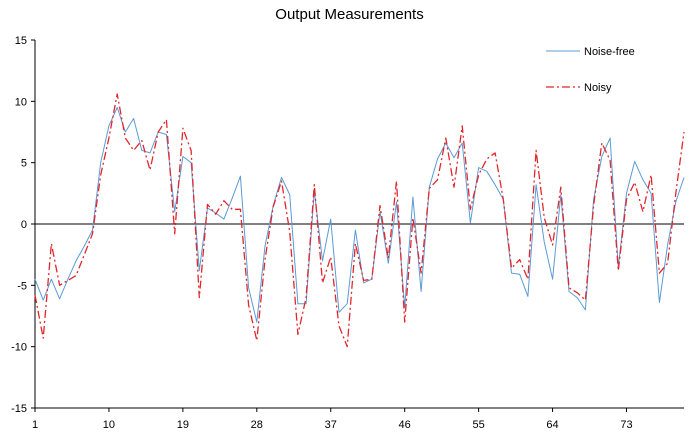 The image size is (699, 443). I want to click on y-tick-label: 15, so click(21, 41).